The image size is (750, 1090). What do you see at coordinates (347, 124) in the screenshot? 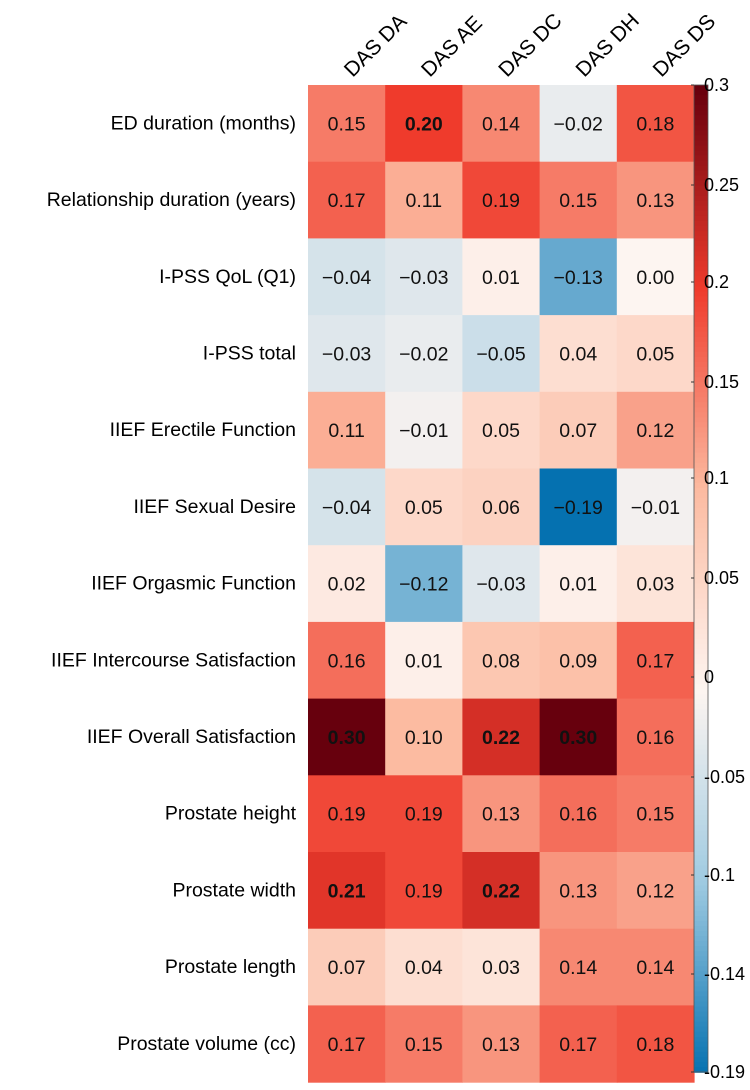
I see `cell-value-label: 0.15` at bounding box center [347, 124].